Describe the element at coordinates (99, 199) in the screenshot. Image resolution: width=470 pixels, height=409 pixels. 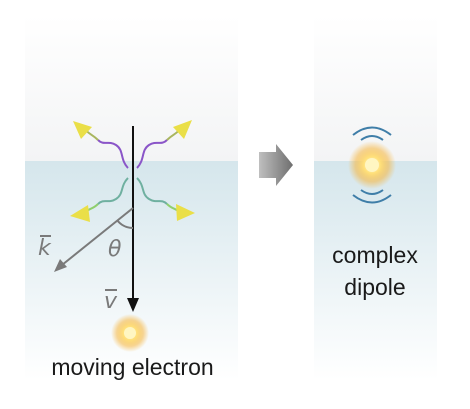
I see `photon-lower-left` at that location.